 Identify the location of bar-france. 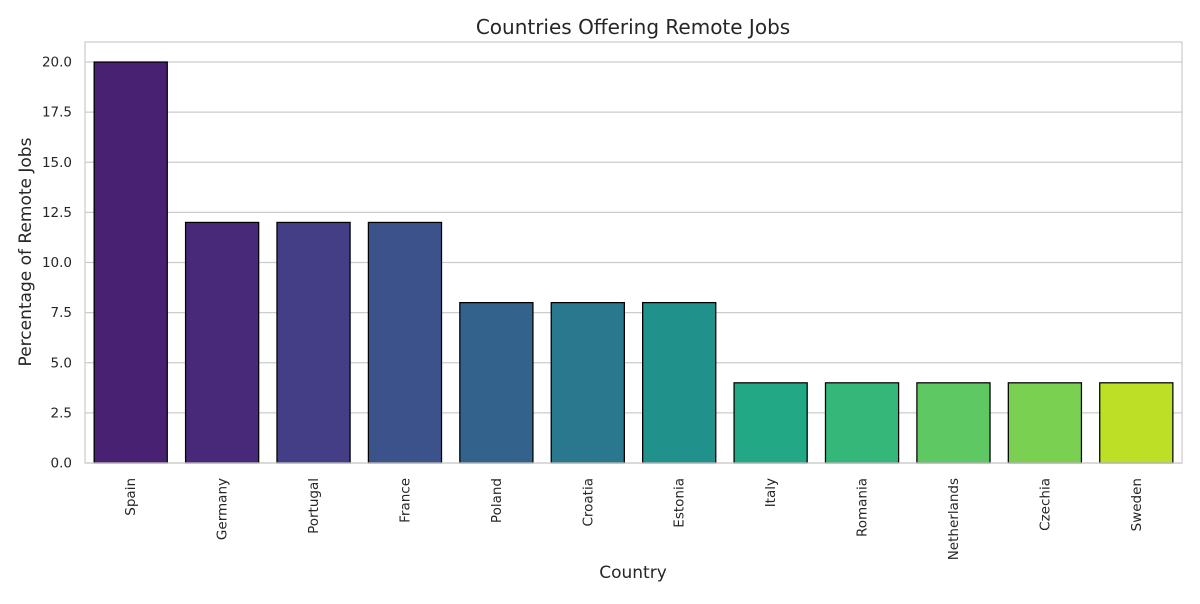
(405, 342).